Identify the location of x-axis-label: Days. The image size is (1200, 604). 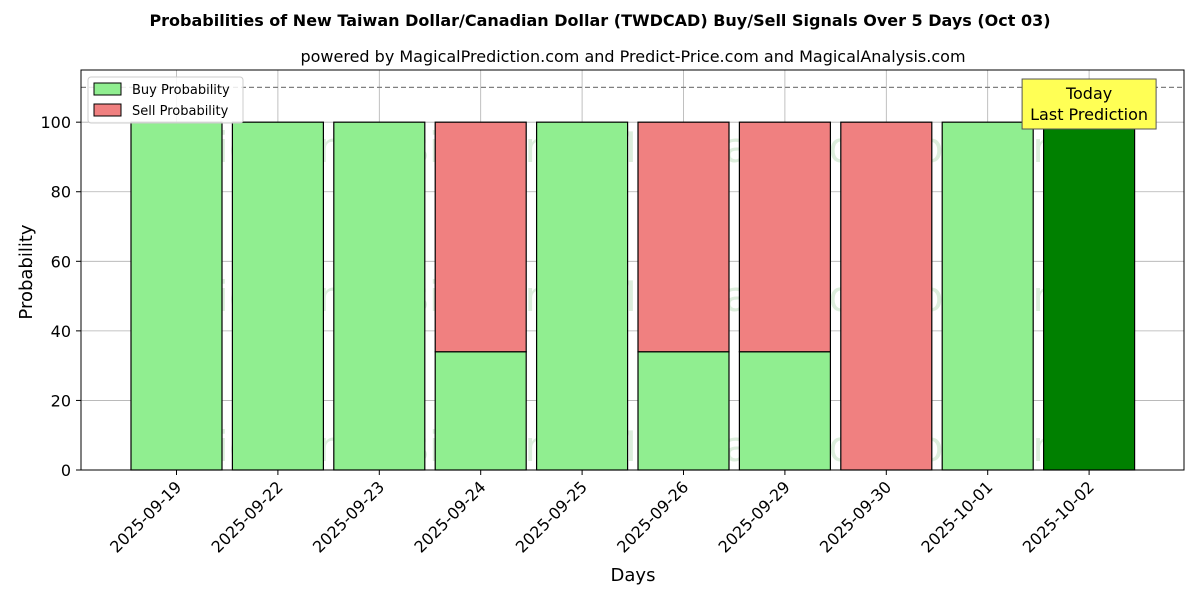
(633, 575).